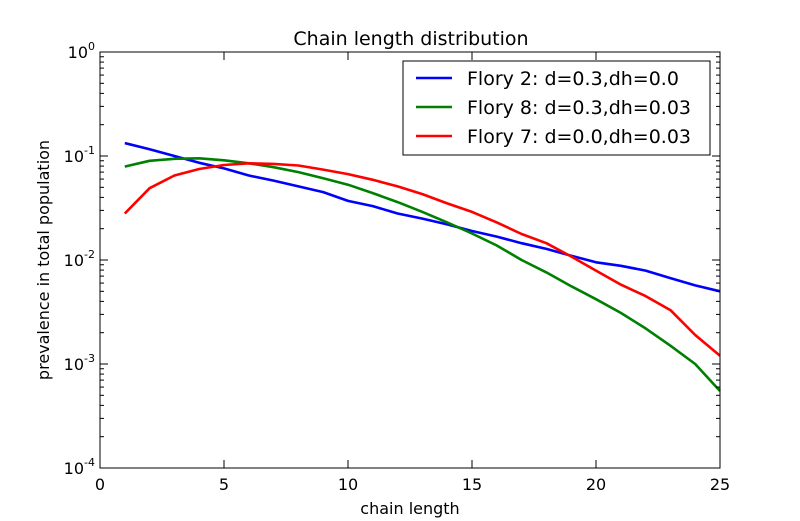  I want to click on legend-label-3: Flory 7: d=0.0,dh=0.03, so click(579, 137).